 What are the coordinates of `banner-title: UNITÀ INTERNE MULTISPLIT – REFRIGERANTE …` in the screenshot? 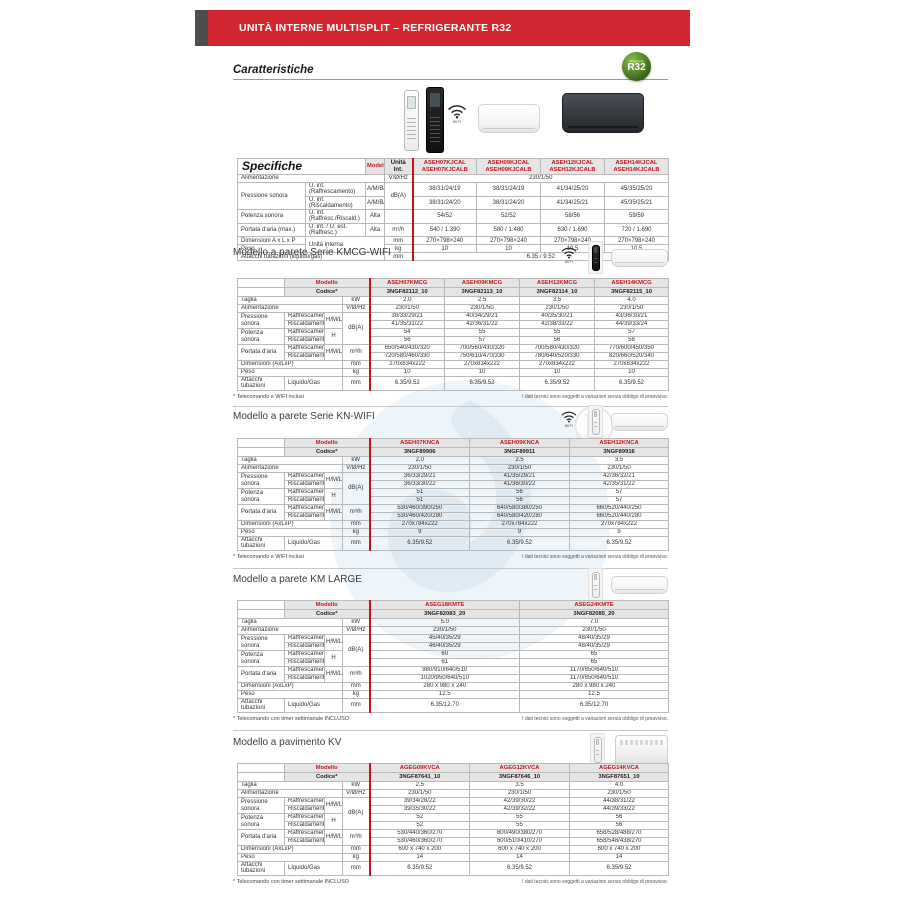 It's located at (375, 28).